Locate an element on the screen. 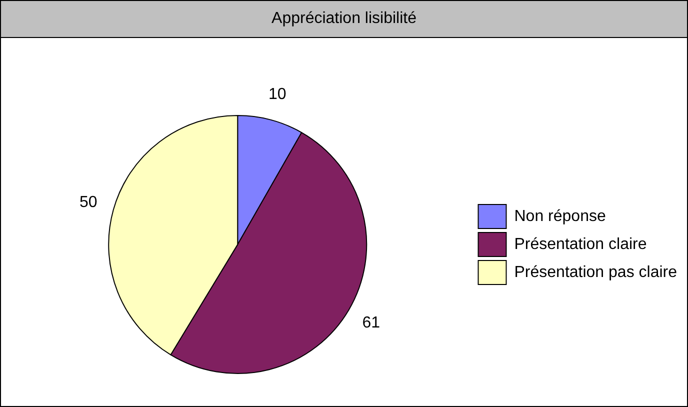 The image size is (688, 407). legend-label: Non réponse is located at coordinates (560, 216).